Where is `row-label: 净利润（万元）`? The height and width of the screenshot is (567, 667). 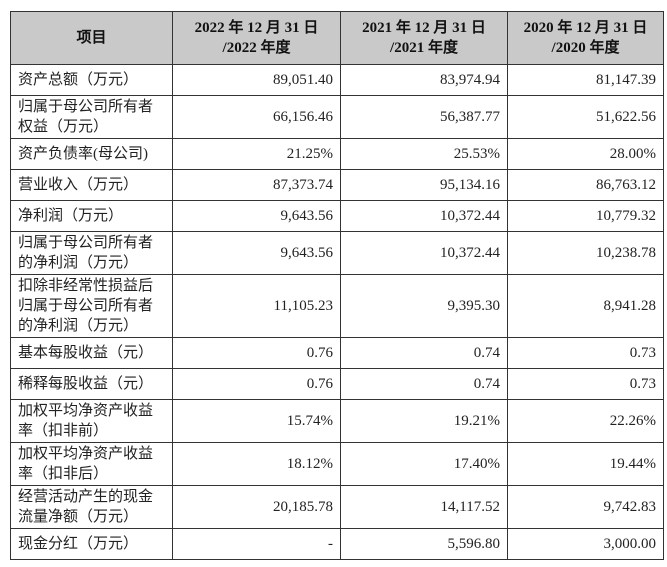 row-label: 净利润（万元） is located at coordinates (91, 216).